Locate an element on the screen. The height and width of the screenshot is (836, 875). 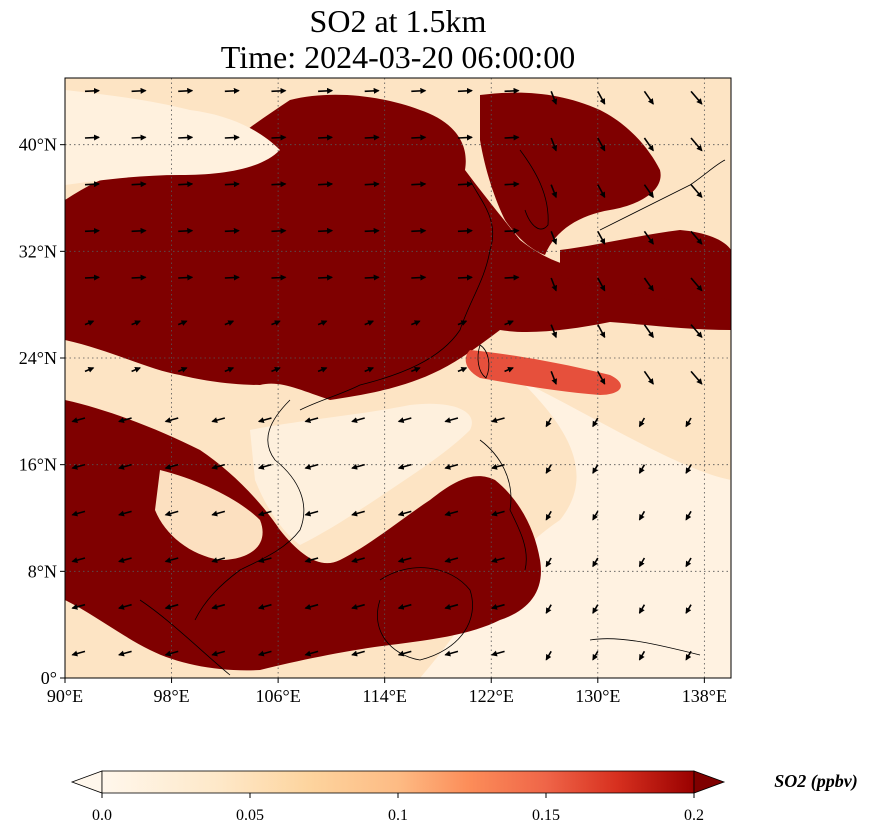
lon-tick-label: 122°E is located at coordinates (491, 696).